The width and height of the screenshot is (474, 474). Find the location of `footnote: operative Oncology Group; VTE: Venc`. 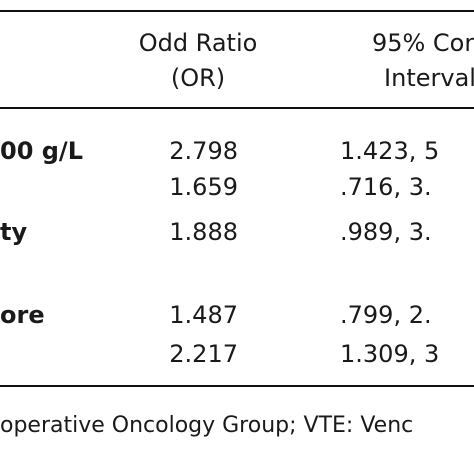

footnote: operative Oncology Group; VTE: Venc is located at coordinates (207, 425).